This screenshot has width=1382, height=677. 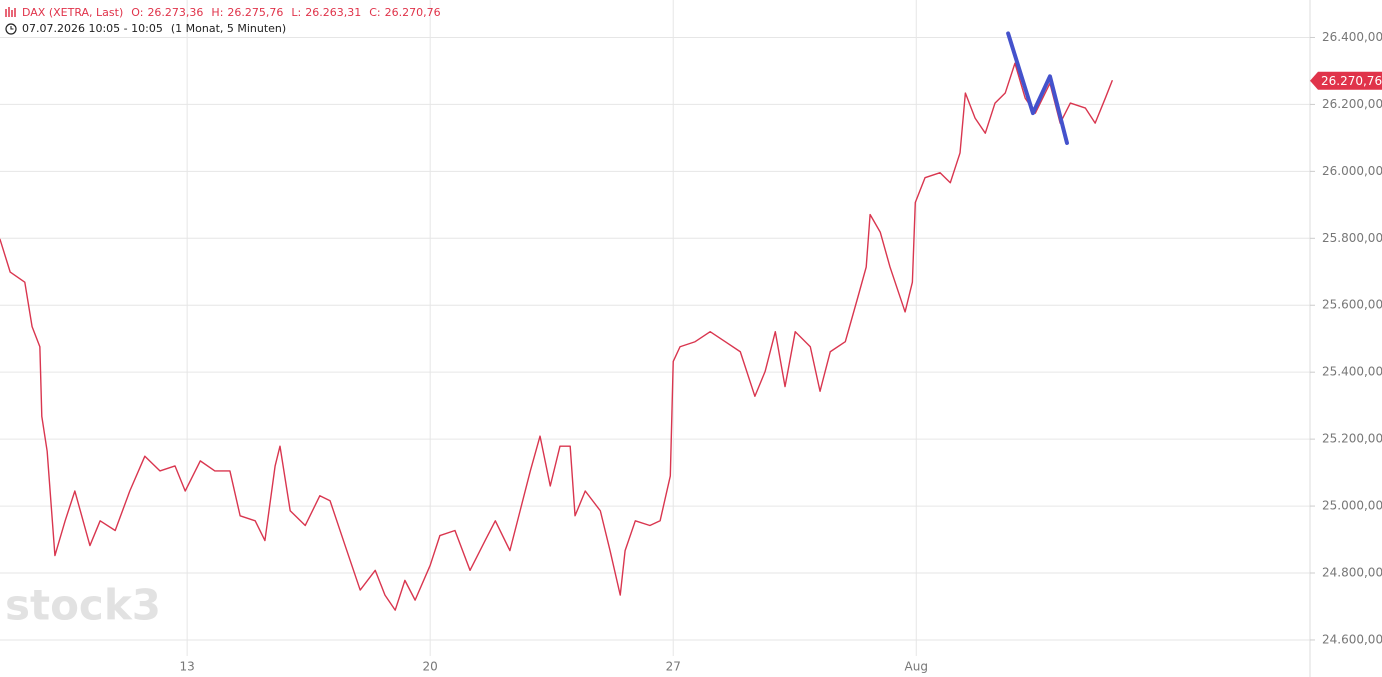 What do you see at coordinates (175, 12) in the screenshot?
I see `ohlc-value: 26.273,36` at bounding box center [175, 12].